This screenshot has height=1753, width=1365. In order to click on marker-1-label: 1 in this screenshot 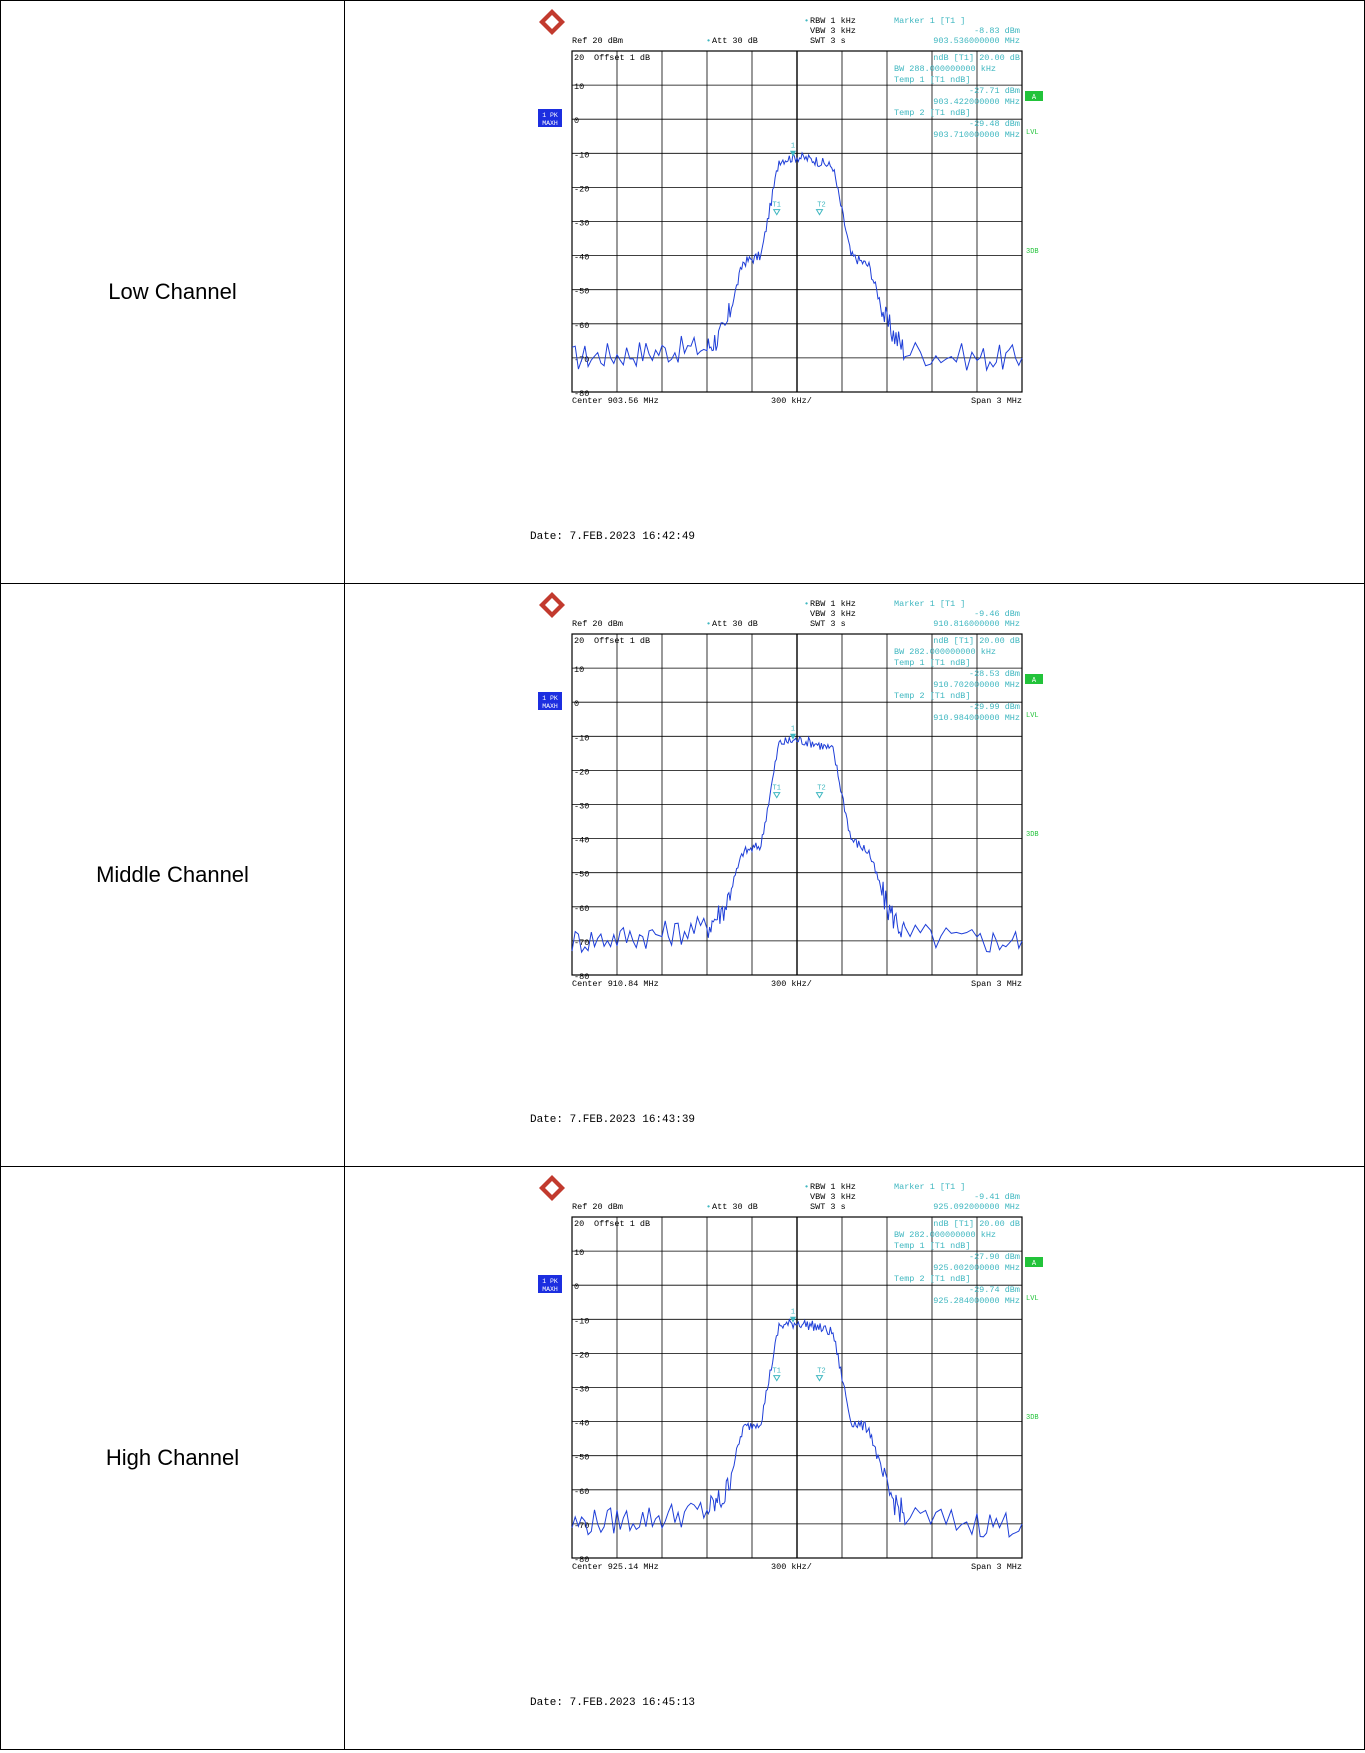, I will do `click(793, 1313)`.